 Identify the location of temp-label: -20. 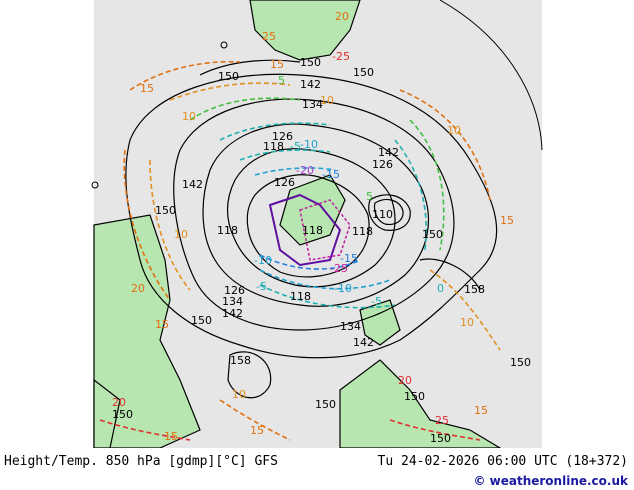
(305, 170).